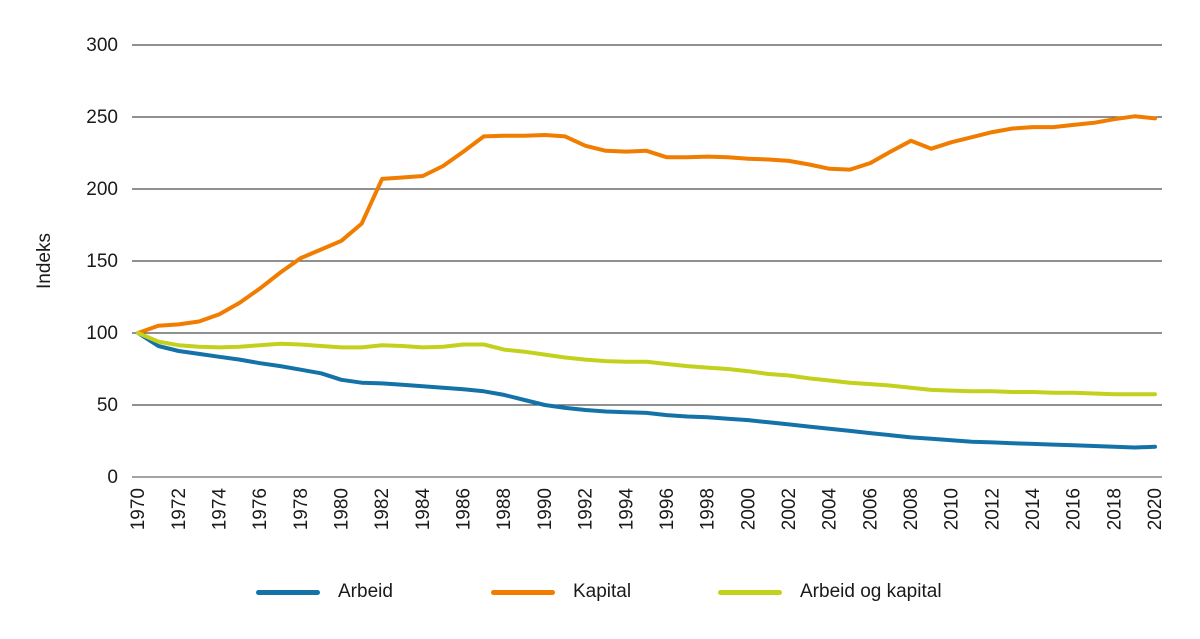 The width and height of the screenshot is (1200, 639). What do you see at coordinates (179, 509) in the screenshot?
I see `x-tick-label-1972: 1972` at bounding box center [179, 509].